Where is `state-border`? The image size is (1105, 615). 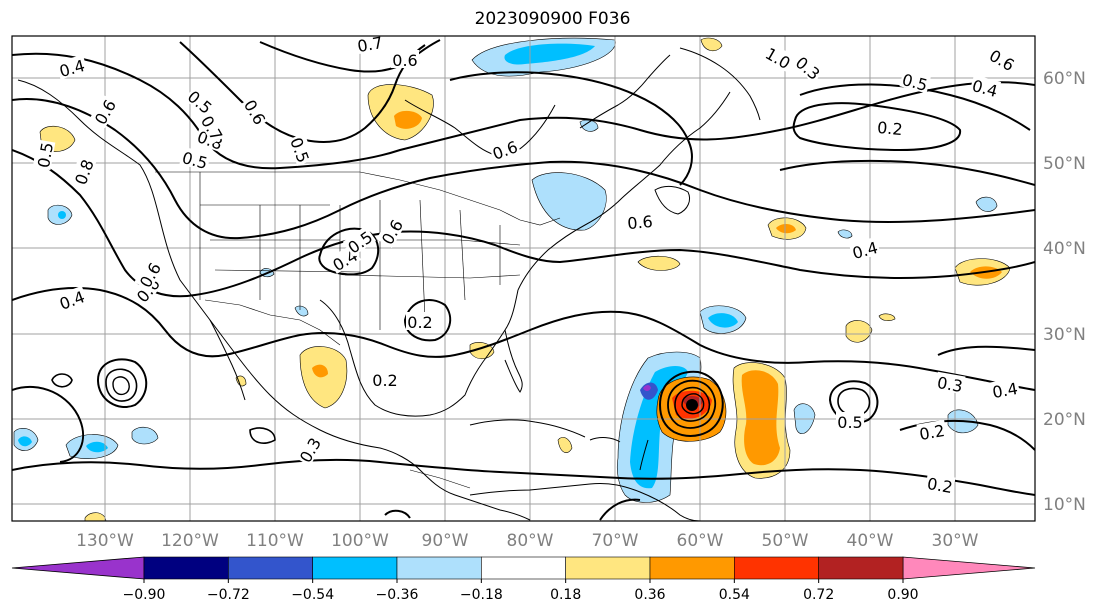 state-border is located at coordinates (432, 276).